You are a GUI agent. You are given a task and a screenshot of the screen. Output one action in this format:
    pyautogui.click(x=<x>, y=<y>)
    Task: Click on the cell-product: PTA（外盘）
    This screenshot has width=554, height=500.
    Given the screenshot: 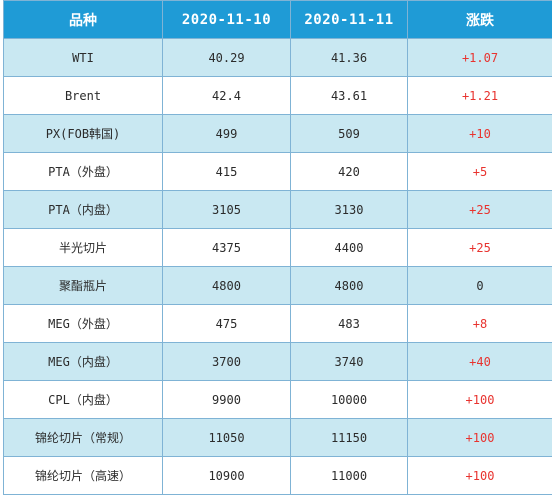 What is the action you would take?
    pyautogui.click(x=83, y=171)
    